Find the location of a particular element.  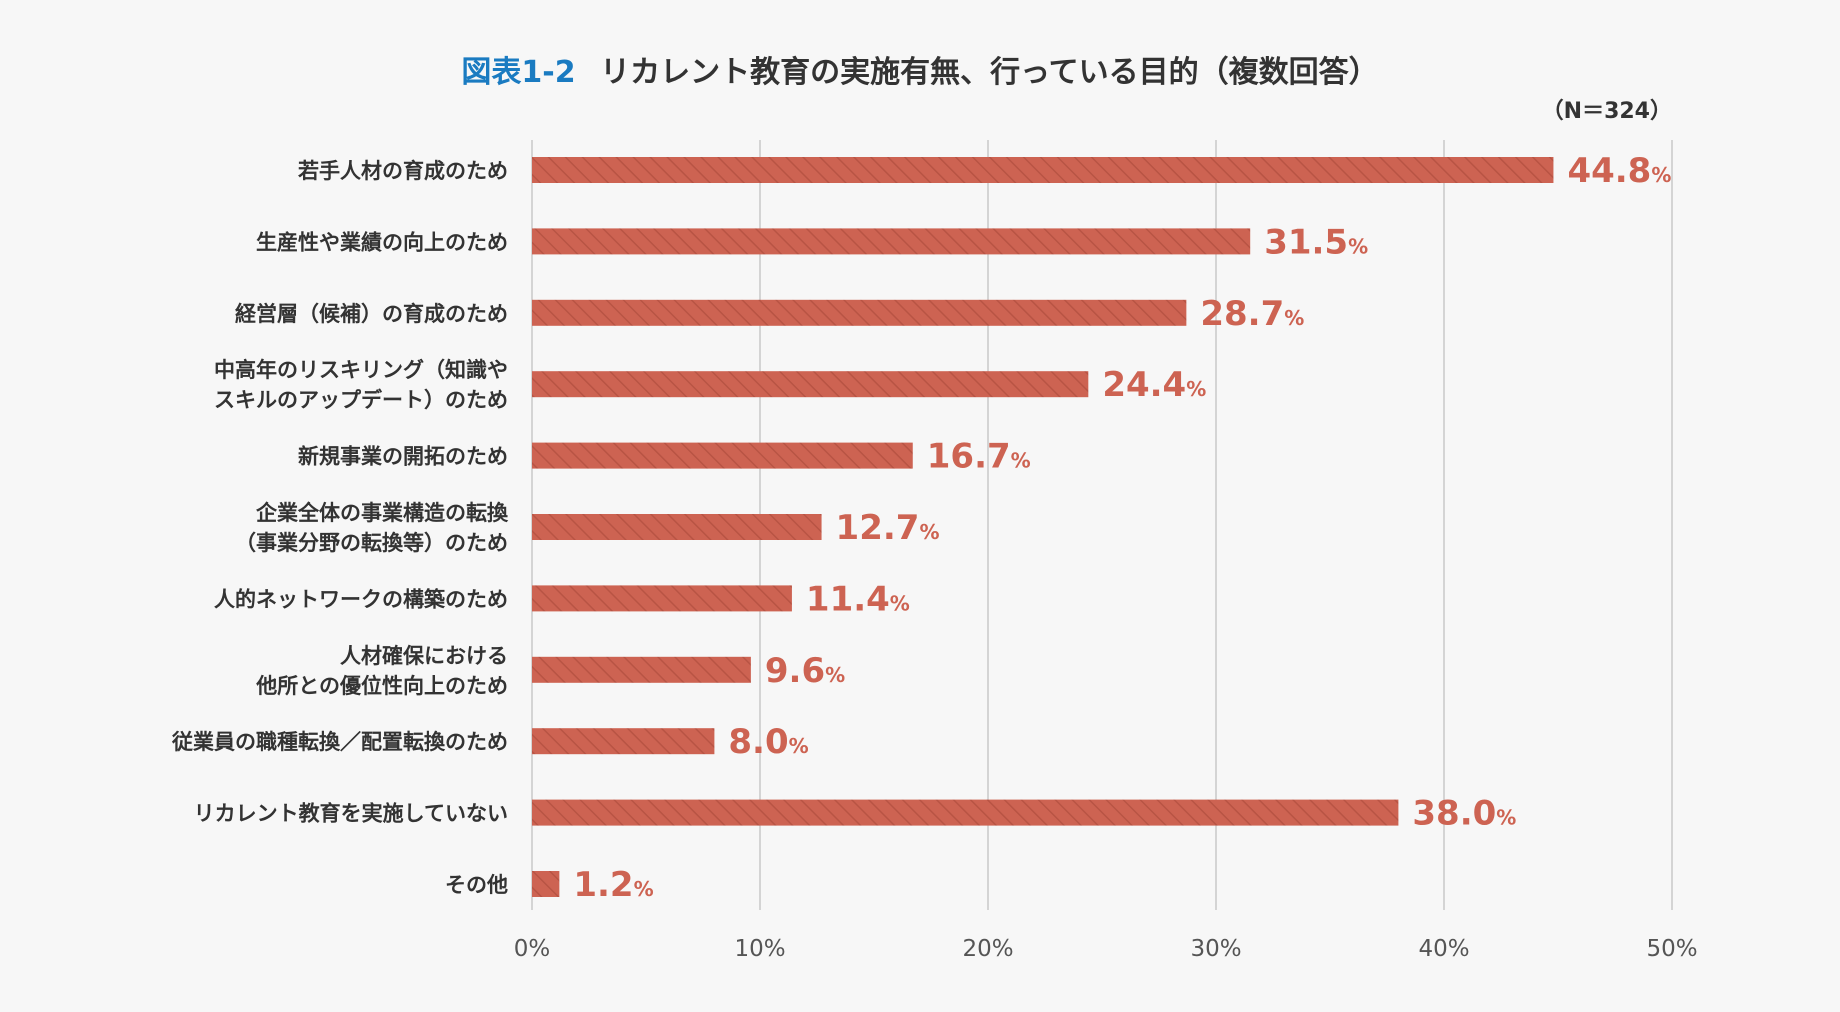

category-label: 若手人材の育成のため is located at coordinates (402, 171).